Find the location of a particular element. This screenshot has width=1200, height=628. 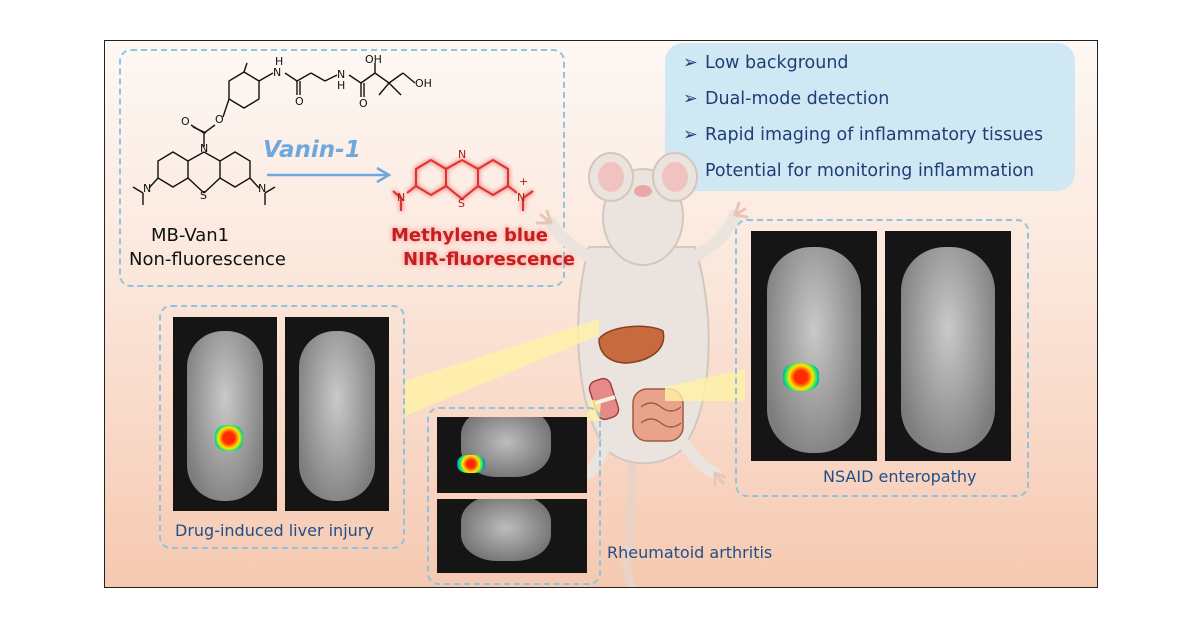

liver-mouse-image-control is located at coordinates (337, 414).